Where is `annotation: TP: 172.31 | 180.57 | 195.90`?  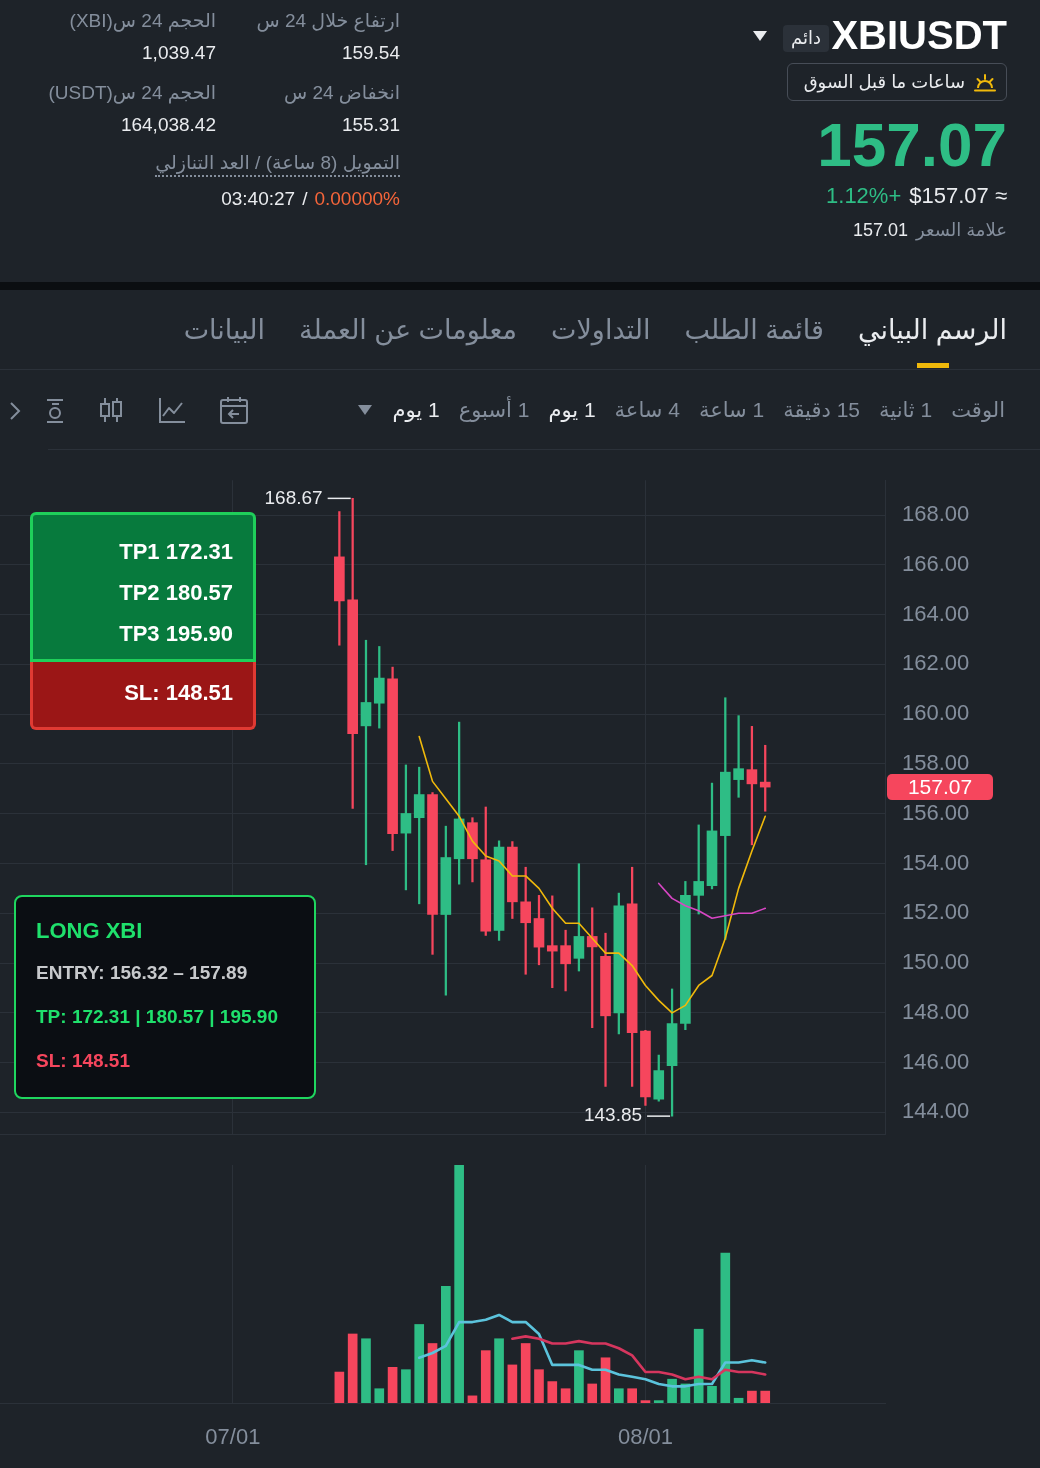
annotation: TP: 172.31 | 180.57 | 195.90 is located at coordinates (157, 1017).